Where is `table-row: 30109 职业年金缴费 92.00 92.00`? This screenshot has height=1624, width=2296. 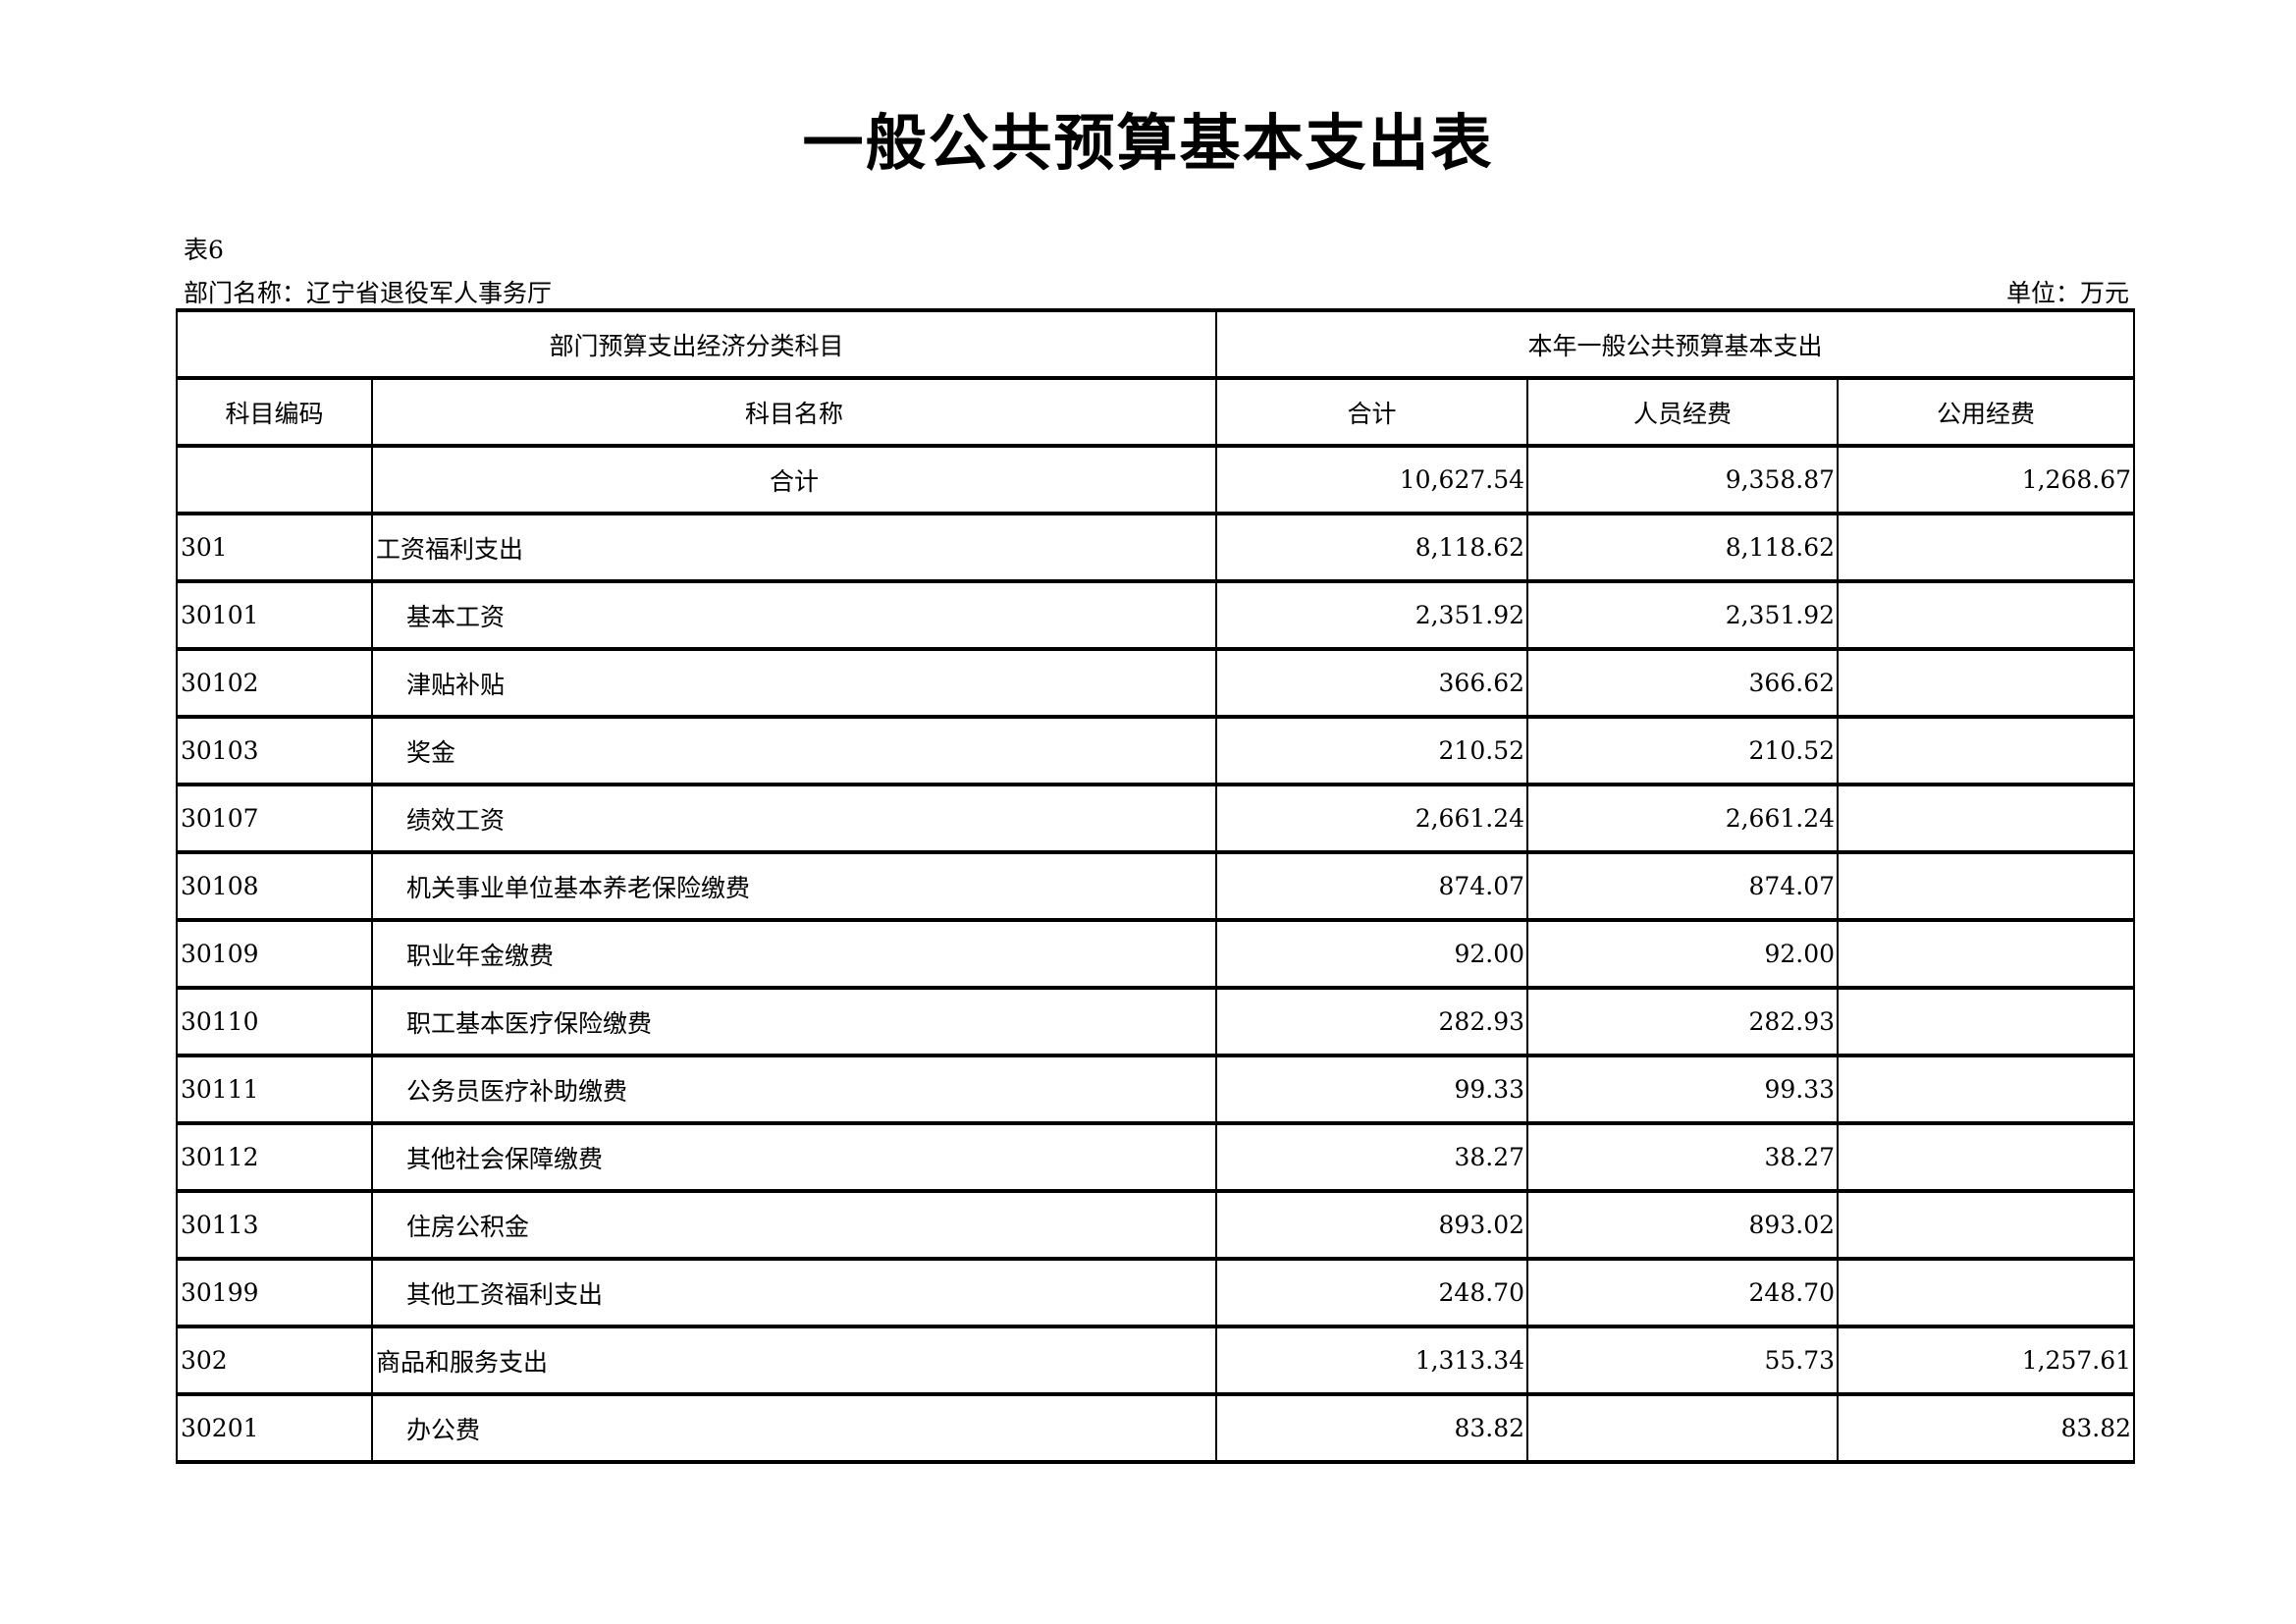
table-row: 30109 职业年金缴费 92.00 92.00 is located at coordinates (1156, 954).